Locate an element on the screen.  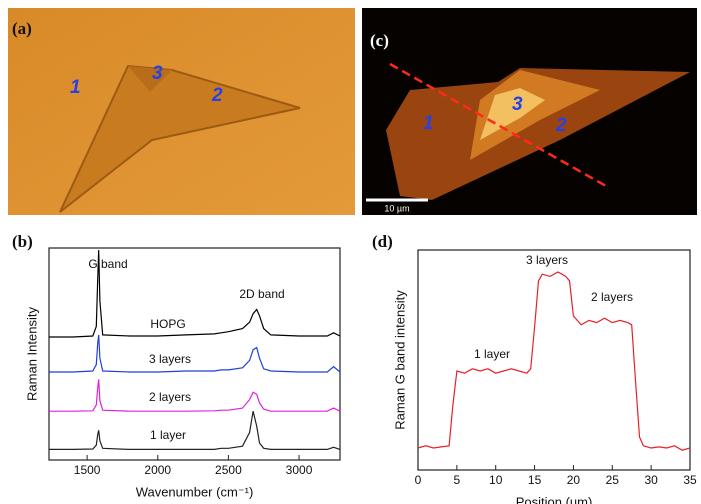
x-tick-label: 35 is located at coordinates (690, 480).